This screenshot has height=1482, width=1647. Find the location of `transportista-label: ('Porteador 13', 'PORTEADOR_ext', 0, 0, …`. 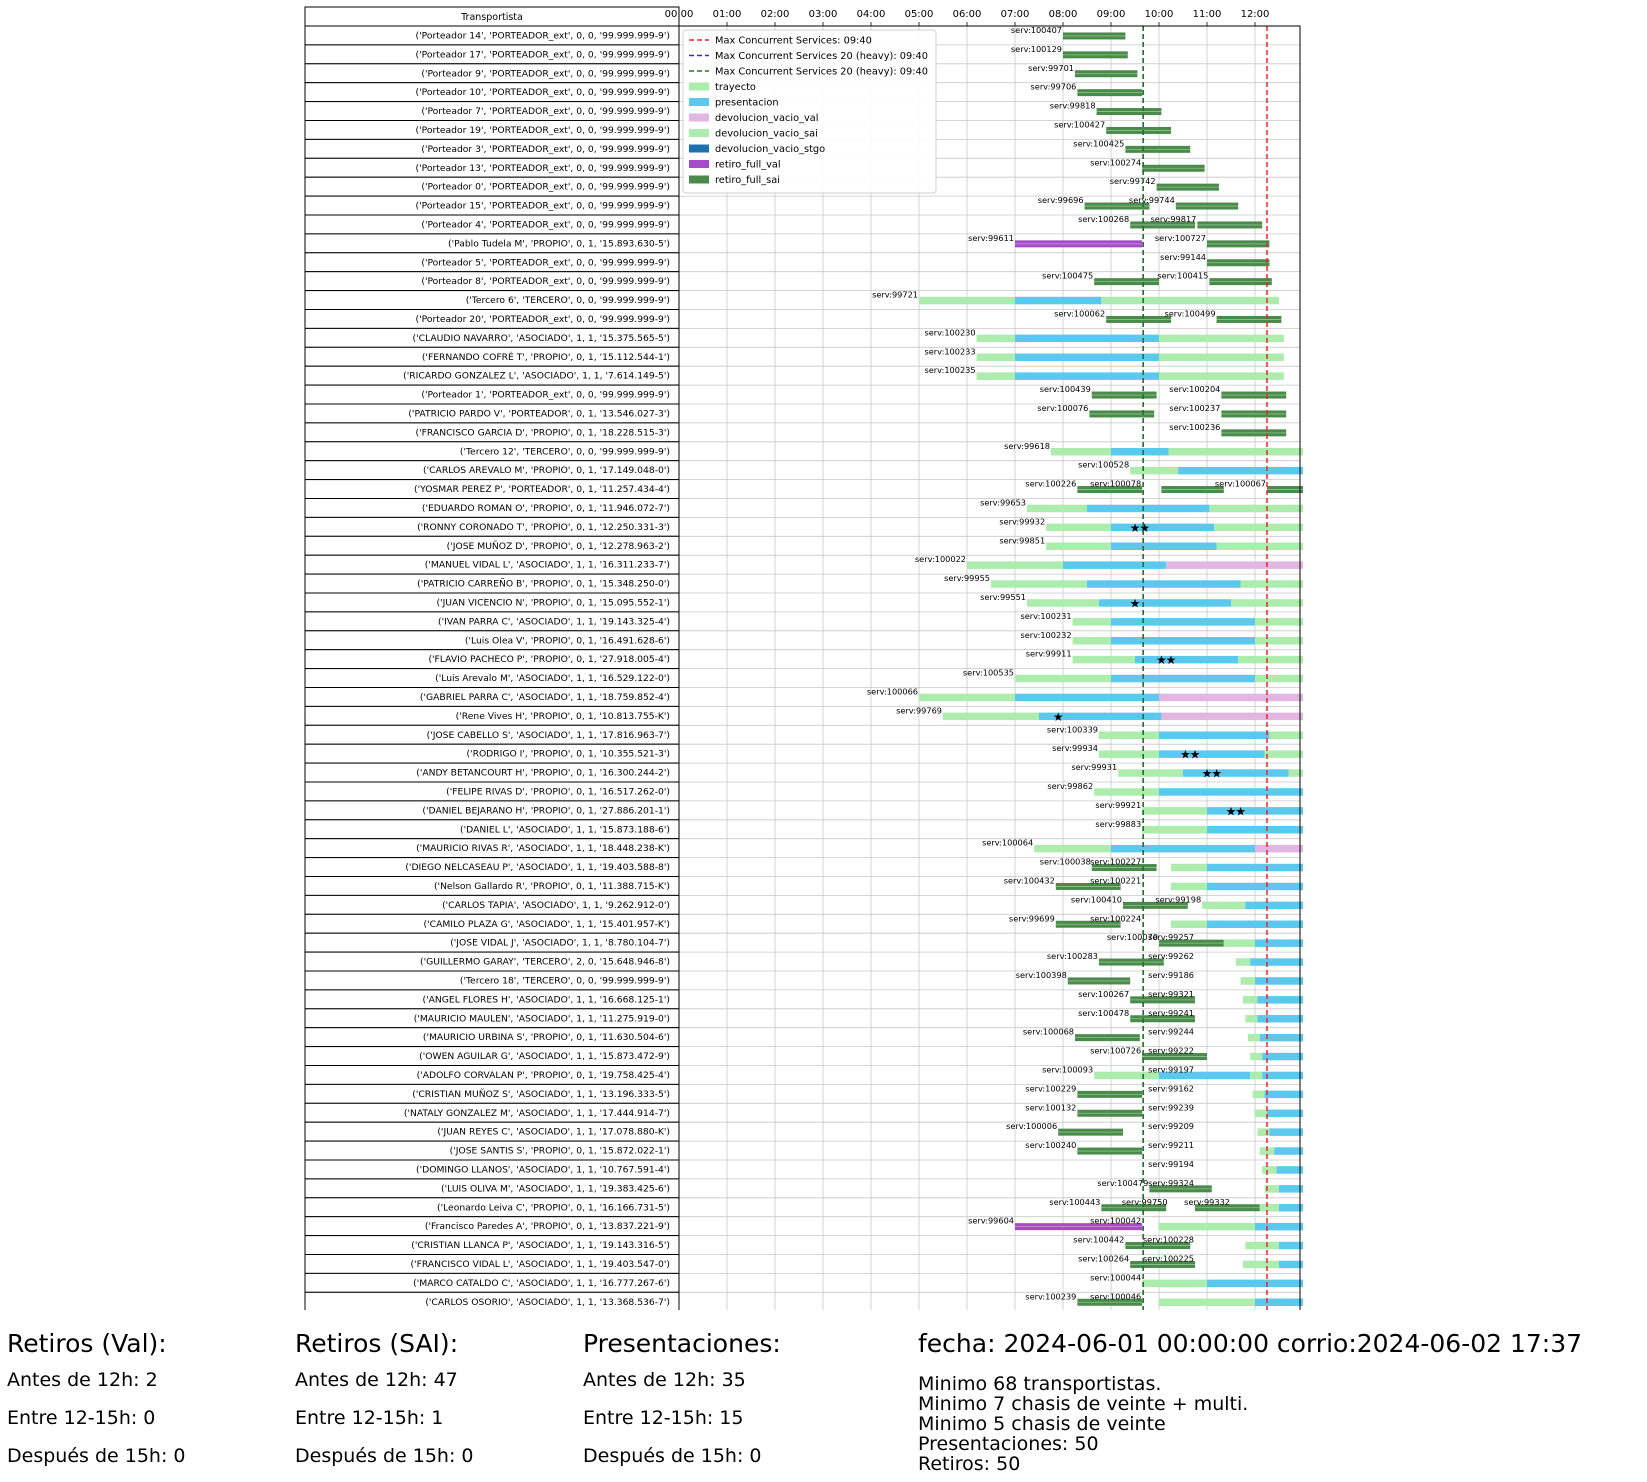

transportista-label: ('Porteador 13', 'PORTEADOR_ext', 0, 0, … is located at coordinates (543, 168).